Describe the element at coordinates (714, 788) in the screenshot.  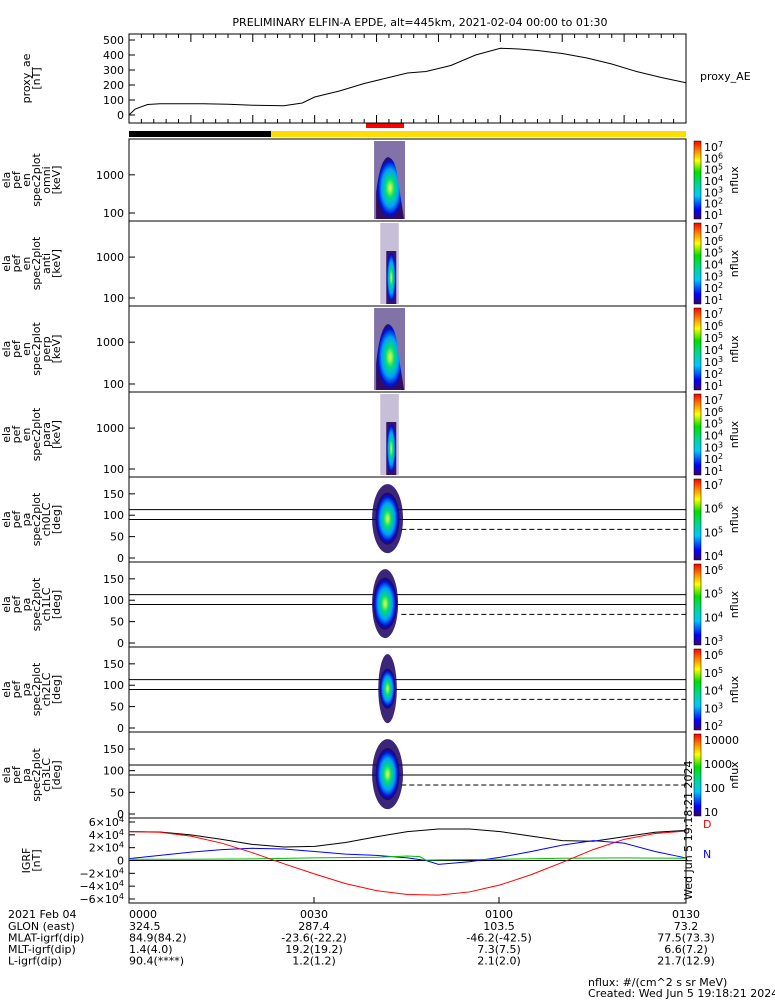
I see `colorbar-tick-label: 100` at that location.